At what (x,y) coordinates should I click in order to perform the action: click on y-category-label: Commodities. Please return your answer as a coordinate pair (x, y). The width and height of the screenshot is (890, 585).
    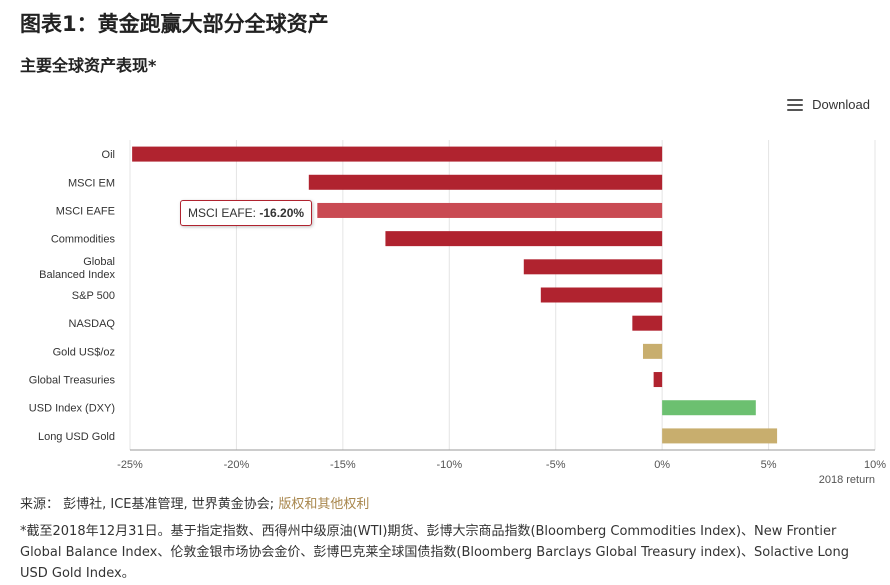
    Looking at the image, I should click on (83, 240).